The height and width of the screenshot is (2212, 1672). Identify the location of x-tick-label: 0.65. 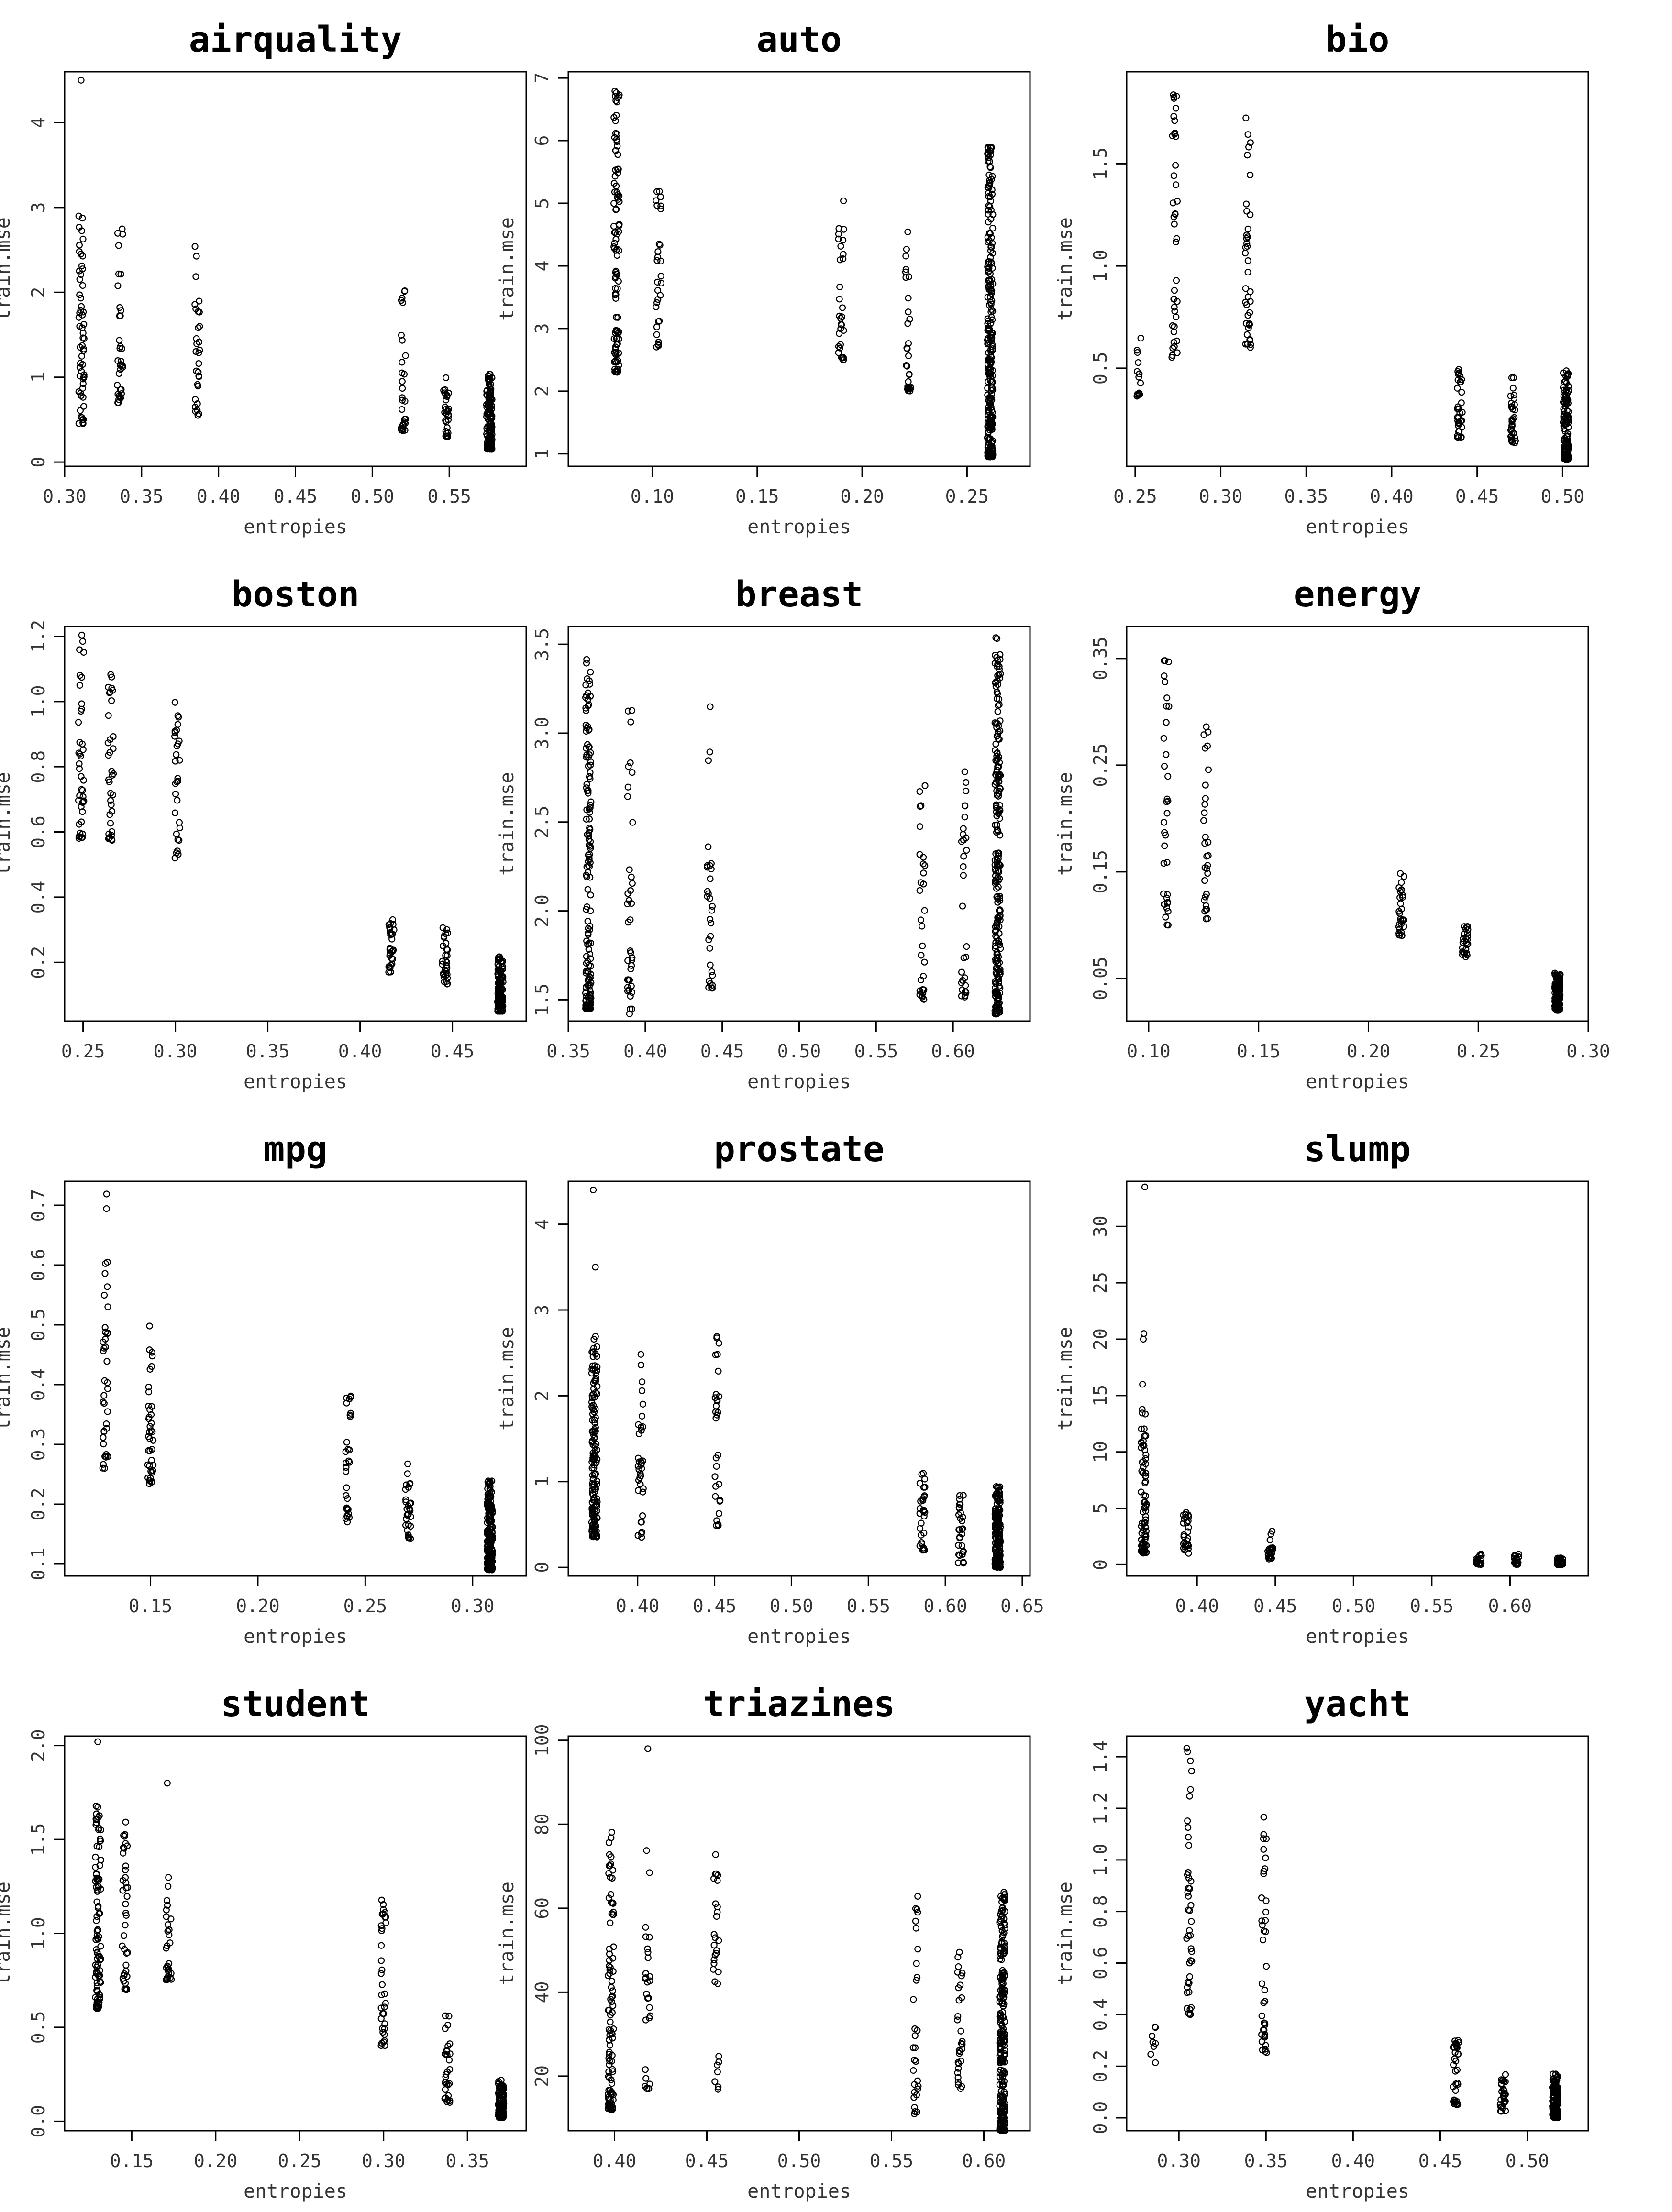
(1022, 1606).